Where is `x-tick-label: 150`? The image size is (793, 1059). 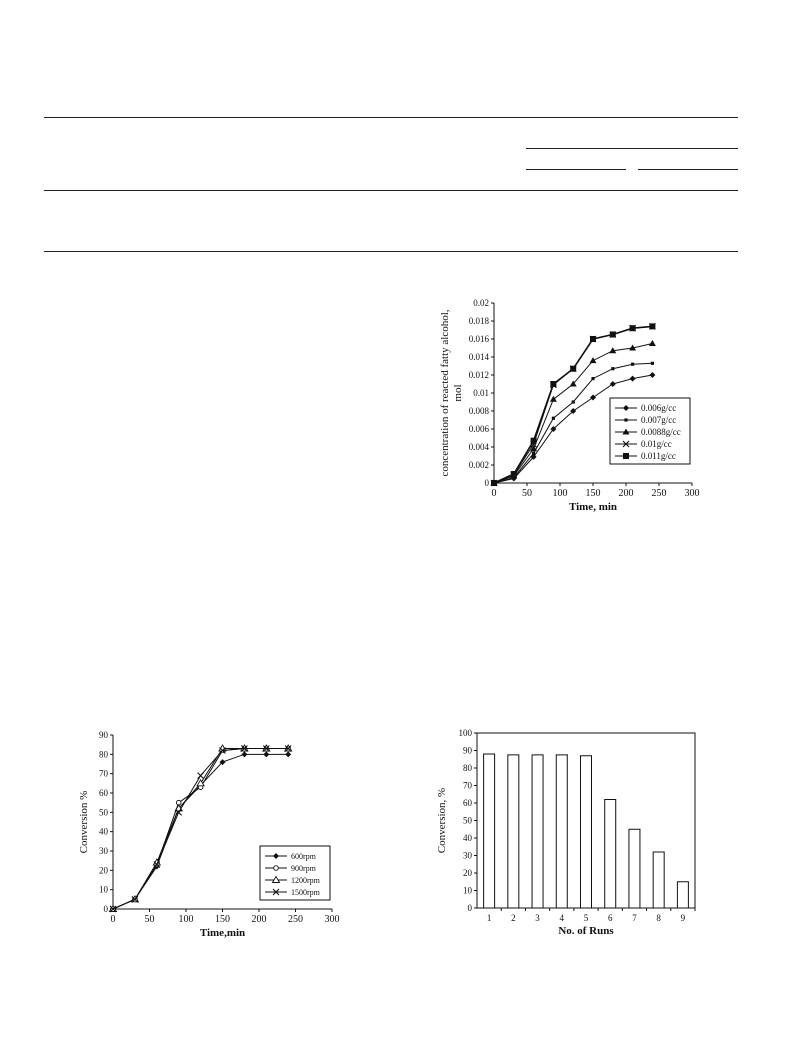 x-tick-label: 150 is located at coordinates (222, 919).